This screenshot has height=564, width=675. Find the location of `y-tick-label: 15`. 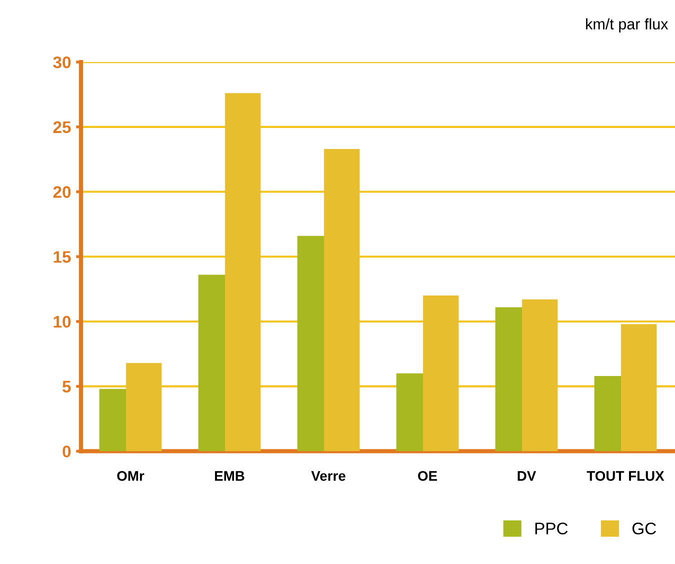

y-tick-label: 15 is located at coordinates (62, 257).